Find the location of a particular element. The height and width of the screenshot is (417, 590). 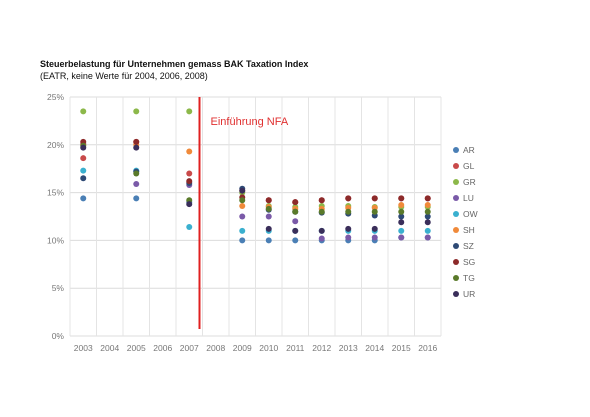

legend-label-ow: OW is located at coordinates (470, 214).